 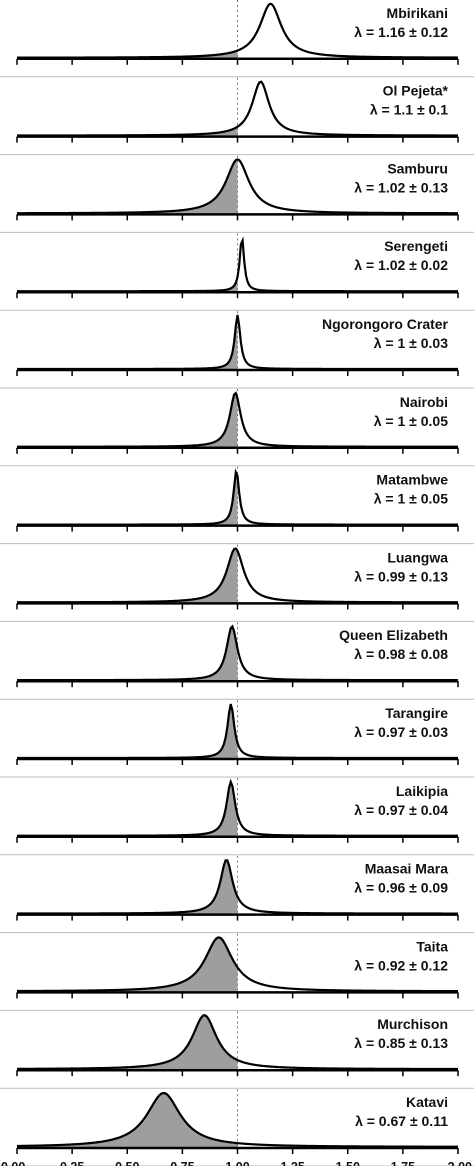 What do you see at coordinates (401, 187) in the screenshot?
I see `lambda-label: λ = 1.02 ± 0.13` at bounding box center [401, 187].